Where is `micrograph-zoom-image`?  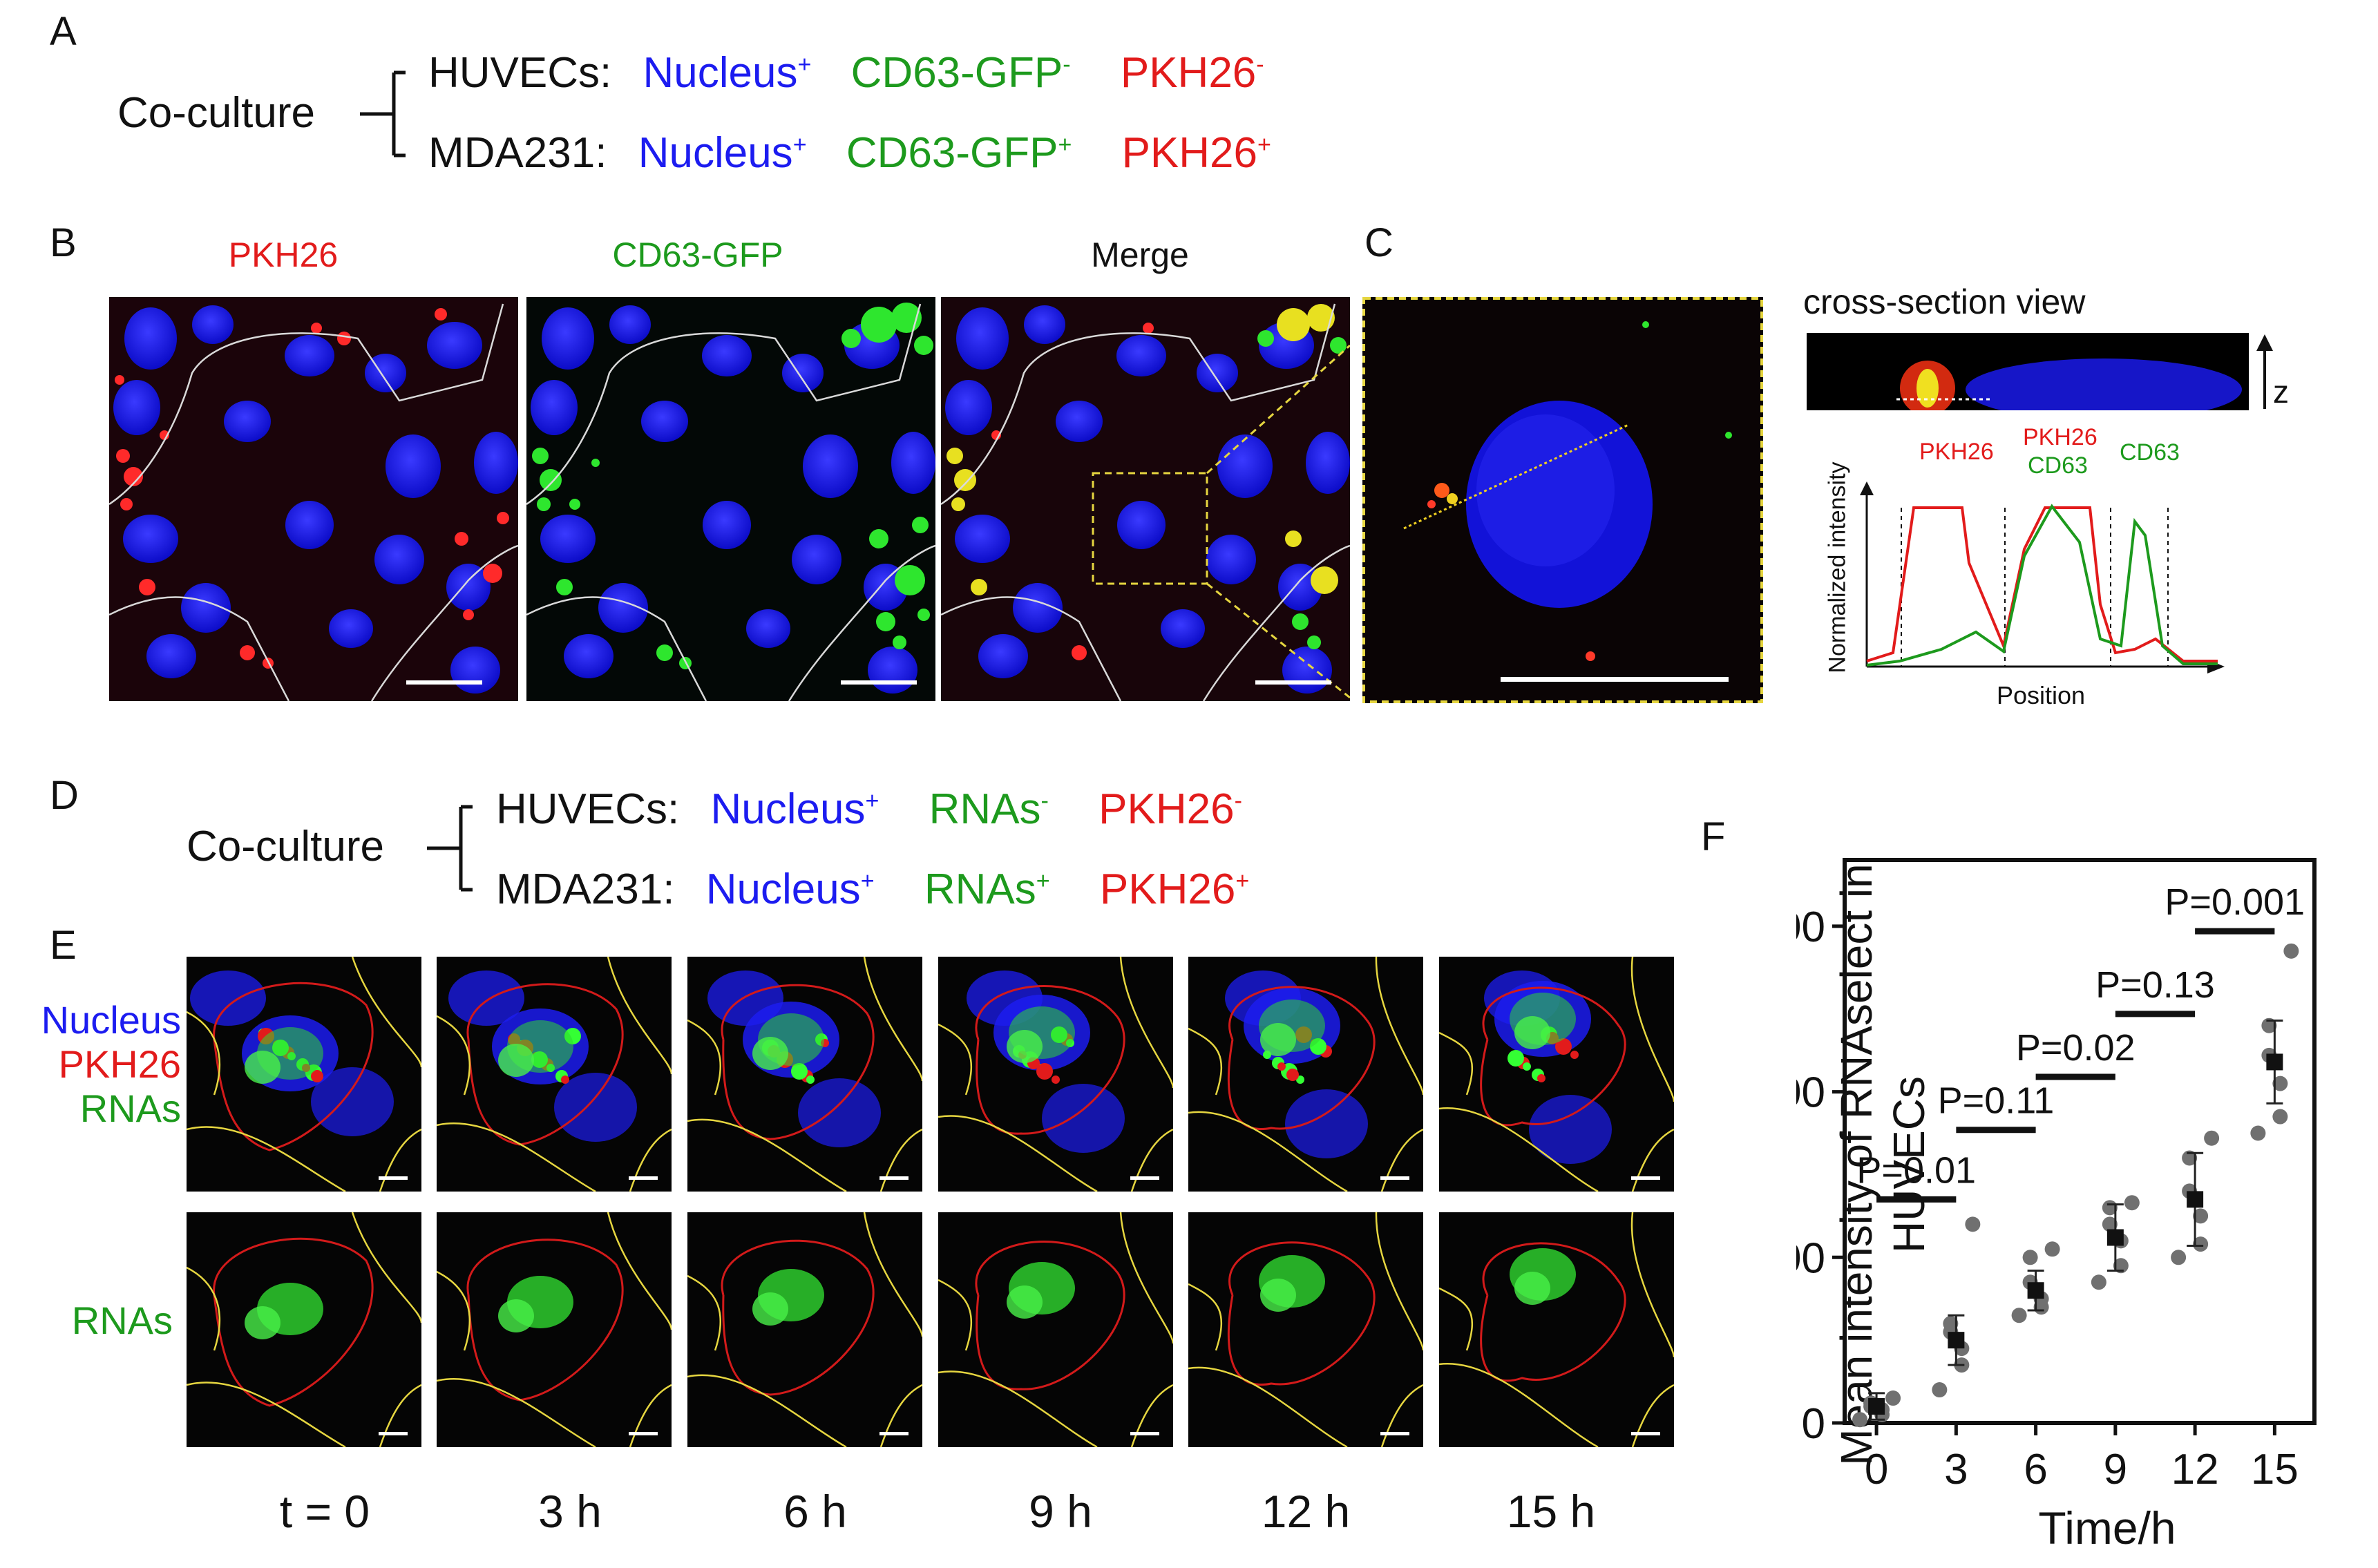 micrograph-zoom-image is located at coordinates (1562, 500).